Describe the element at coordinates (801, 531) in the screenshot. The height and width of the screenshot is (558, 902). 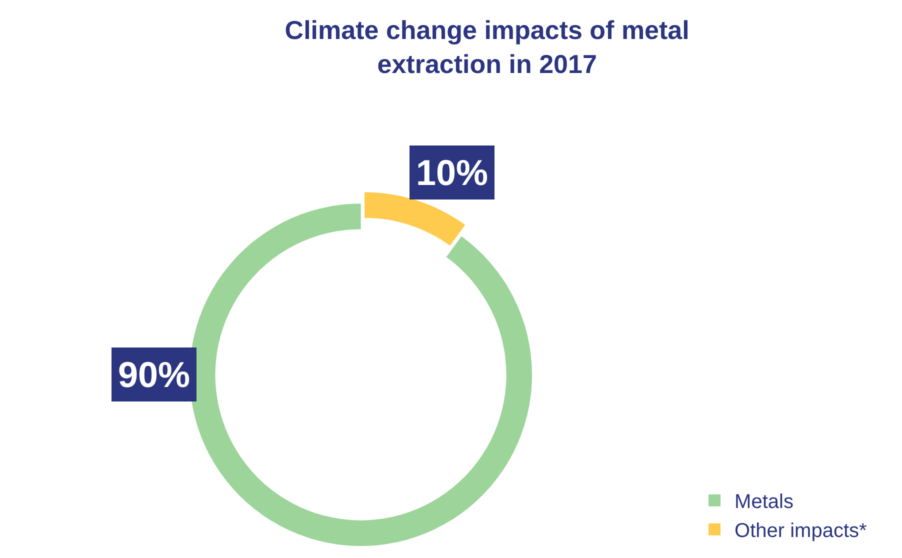
I see `legend-label: Other impacts*` at that location.